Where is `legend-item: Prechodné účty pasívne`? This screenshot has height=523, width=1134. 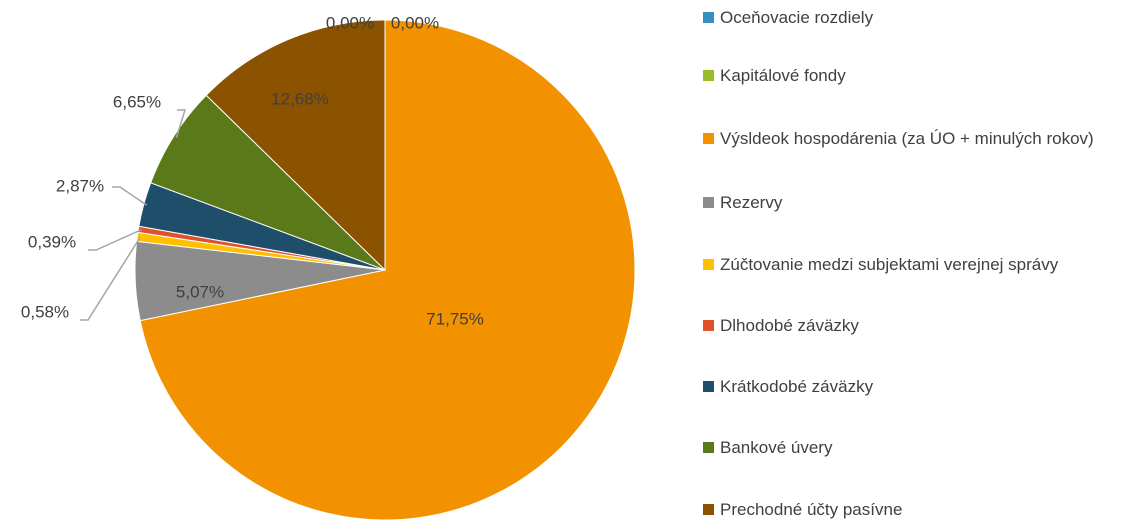 legend-item: Prechodné účty pasívne is located at coordinates (915, 510).